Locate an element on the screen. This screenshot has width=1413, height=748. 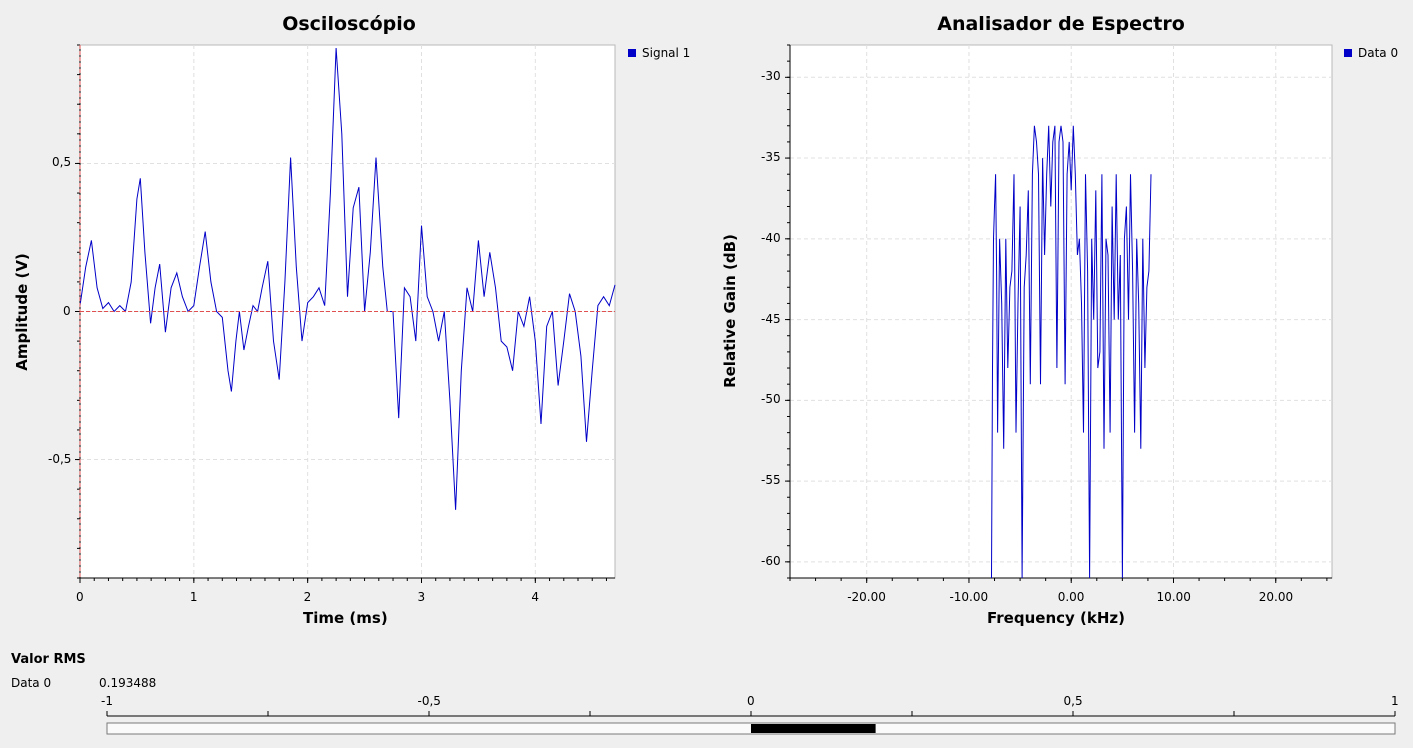
x-tick-label: 3 is located at coordinates (421, 597).